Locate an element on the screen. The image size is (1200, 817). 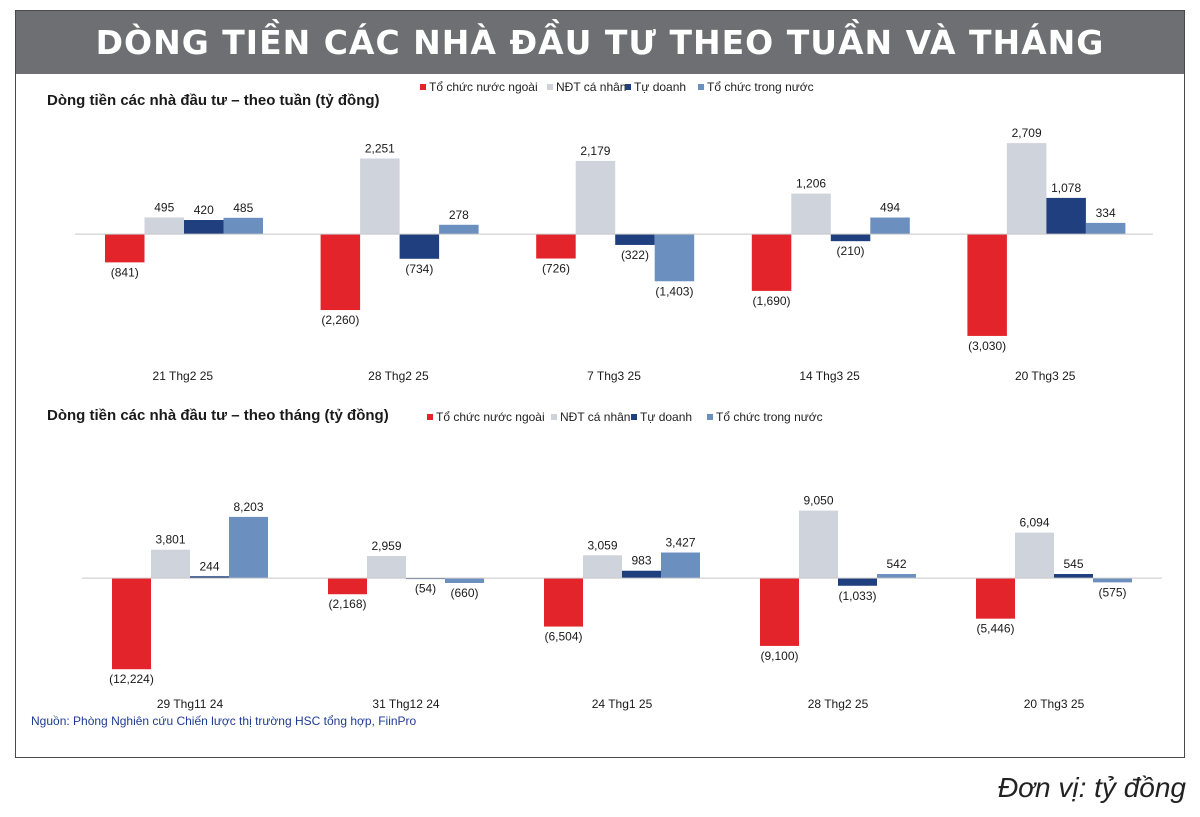
data-label: (1,403) is located at coordinates (674, 291).